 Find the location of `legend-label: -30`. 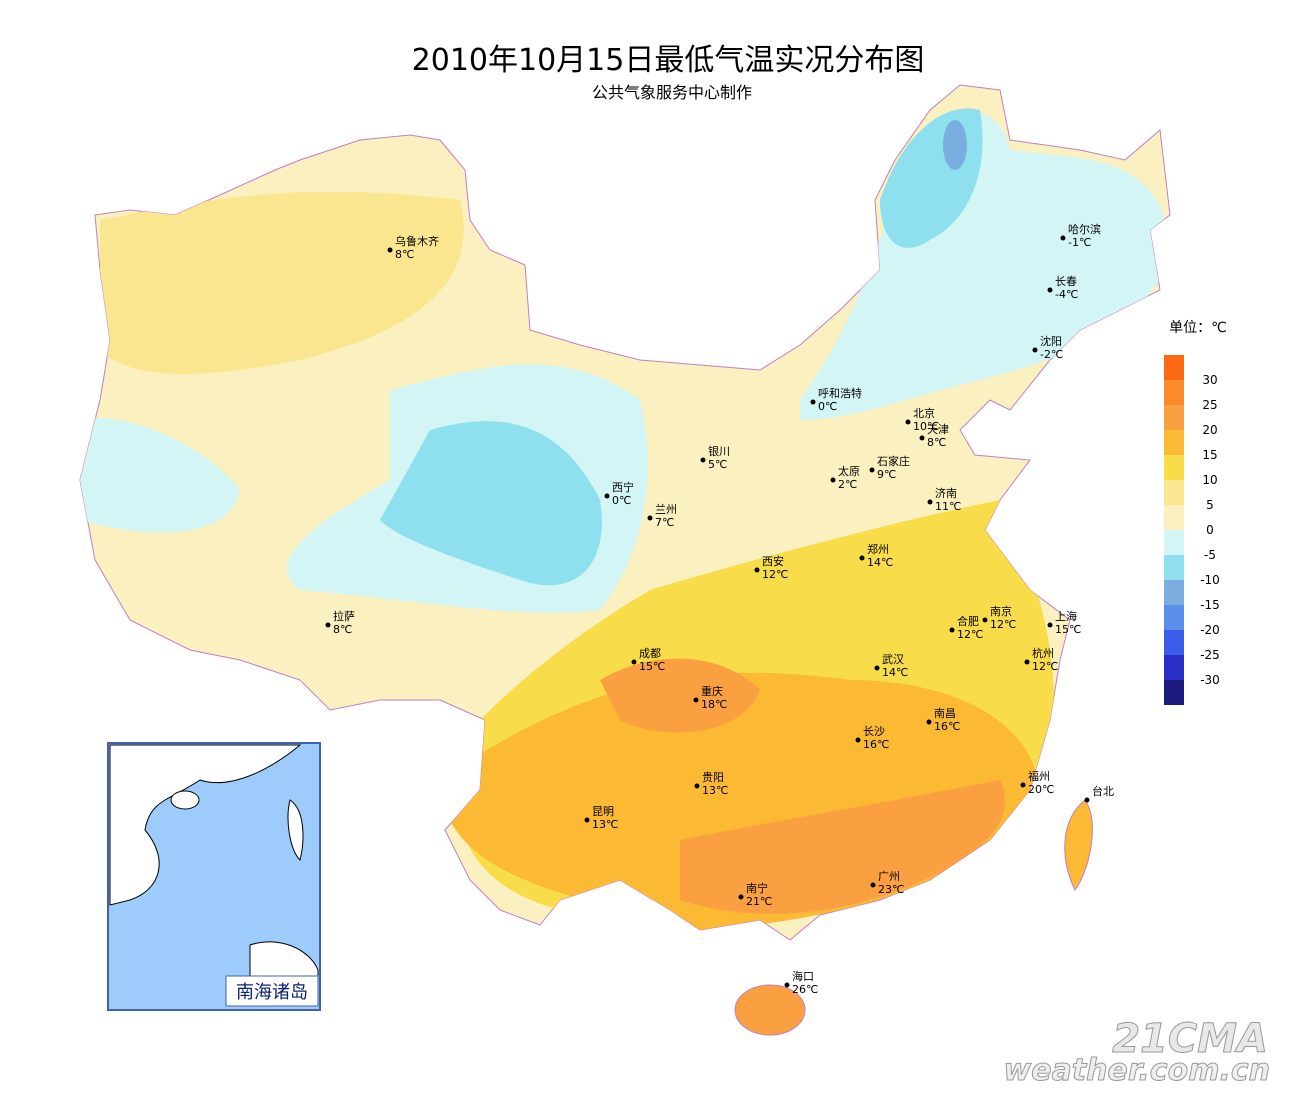

legend-label: -30 is located at coordinates (1210, 680).